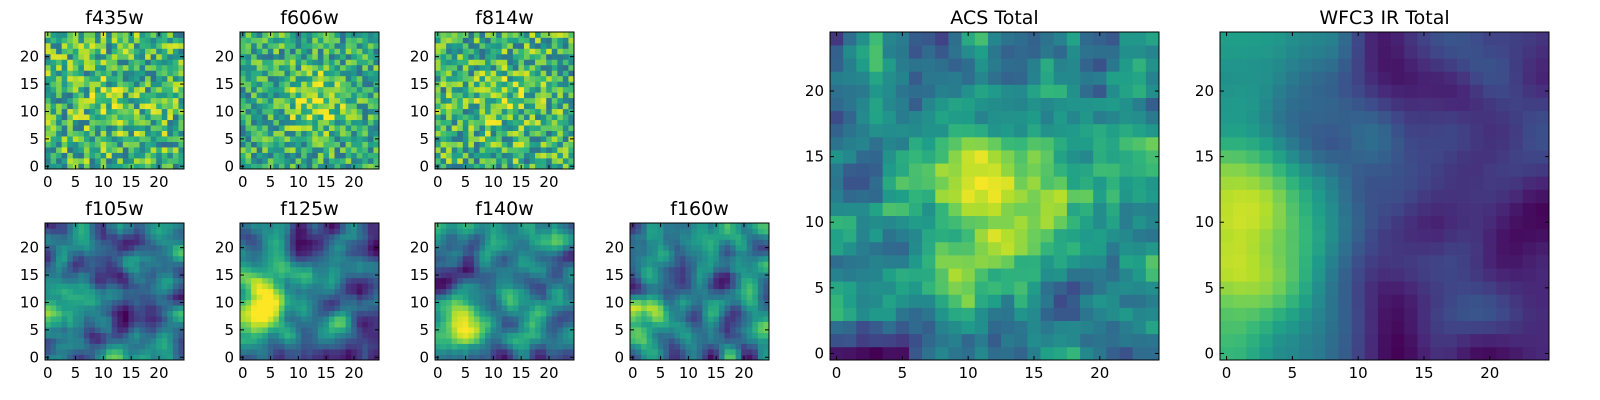  What do you see at coordinates (224, 57) in the screenshot?
I see `y-tick-label: 20` at bounding box center [224, 57].